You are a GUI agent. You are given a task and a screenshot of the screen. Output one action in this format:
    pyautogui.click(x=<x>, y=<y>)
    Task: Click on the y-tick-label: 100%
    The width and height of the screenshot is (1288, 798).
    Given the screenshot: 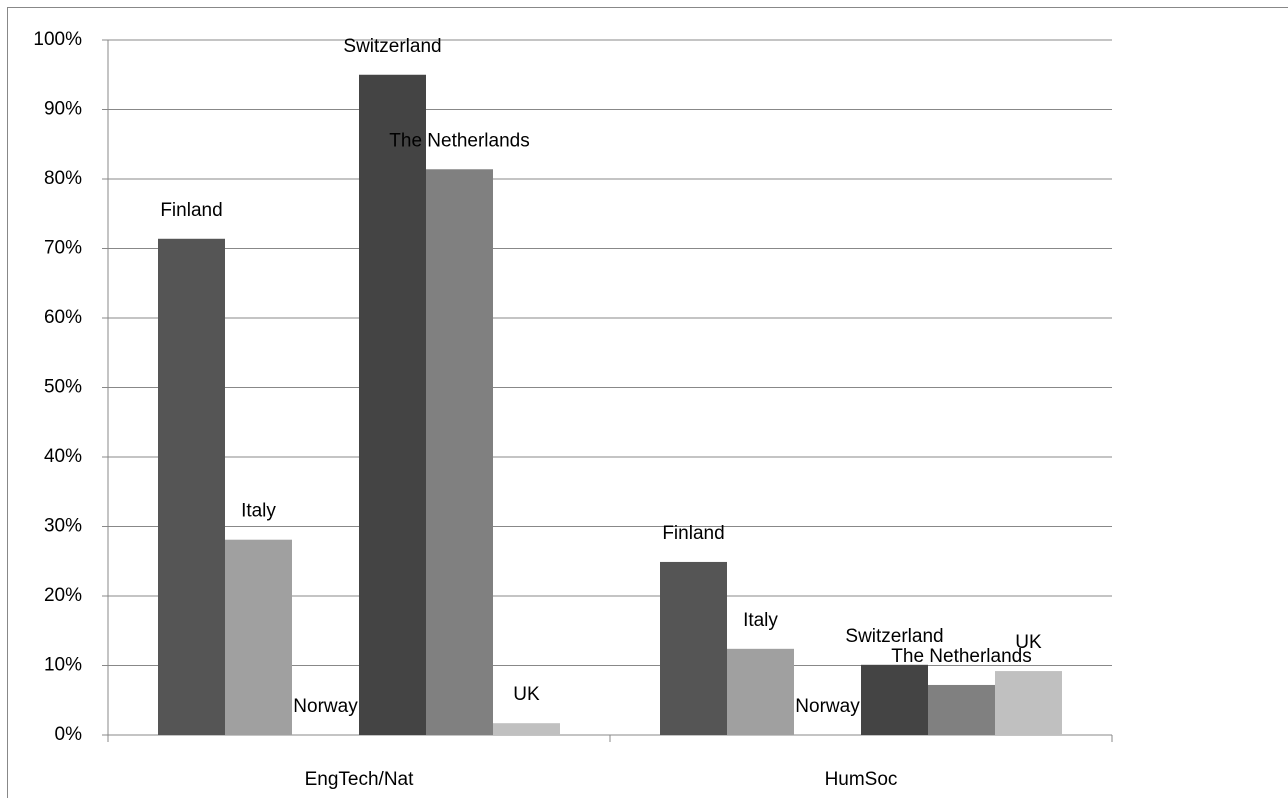 What is the action you would take?
    pyautogui.click(x=57, y=39)
    